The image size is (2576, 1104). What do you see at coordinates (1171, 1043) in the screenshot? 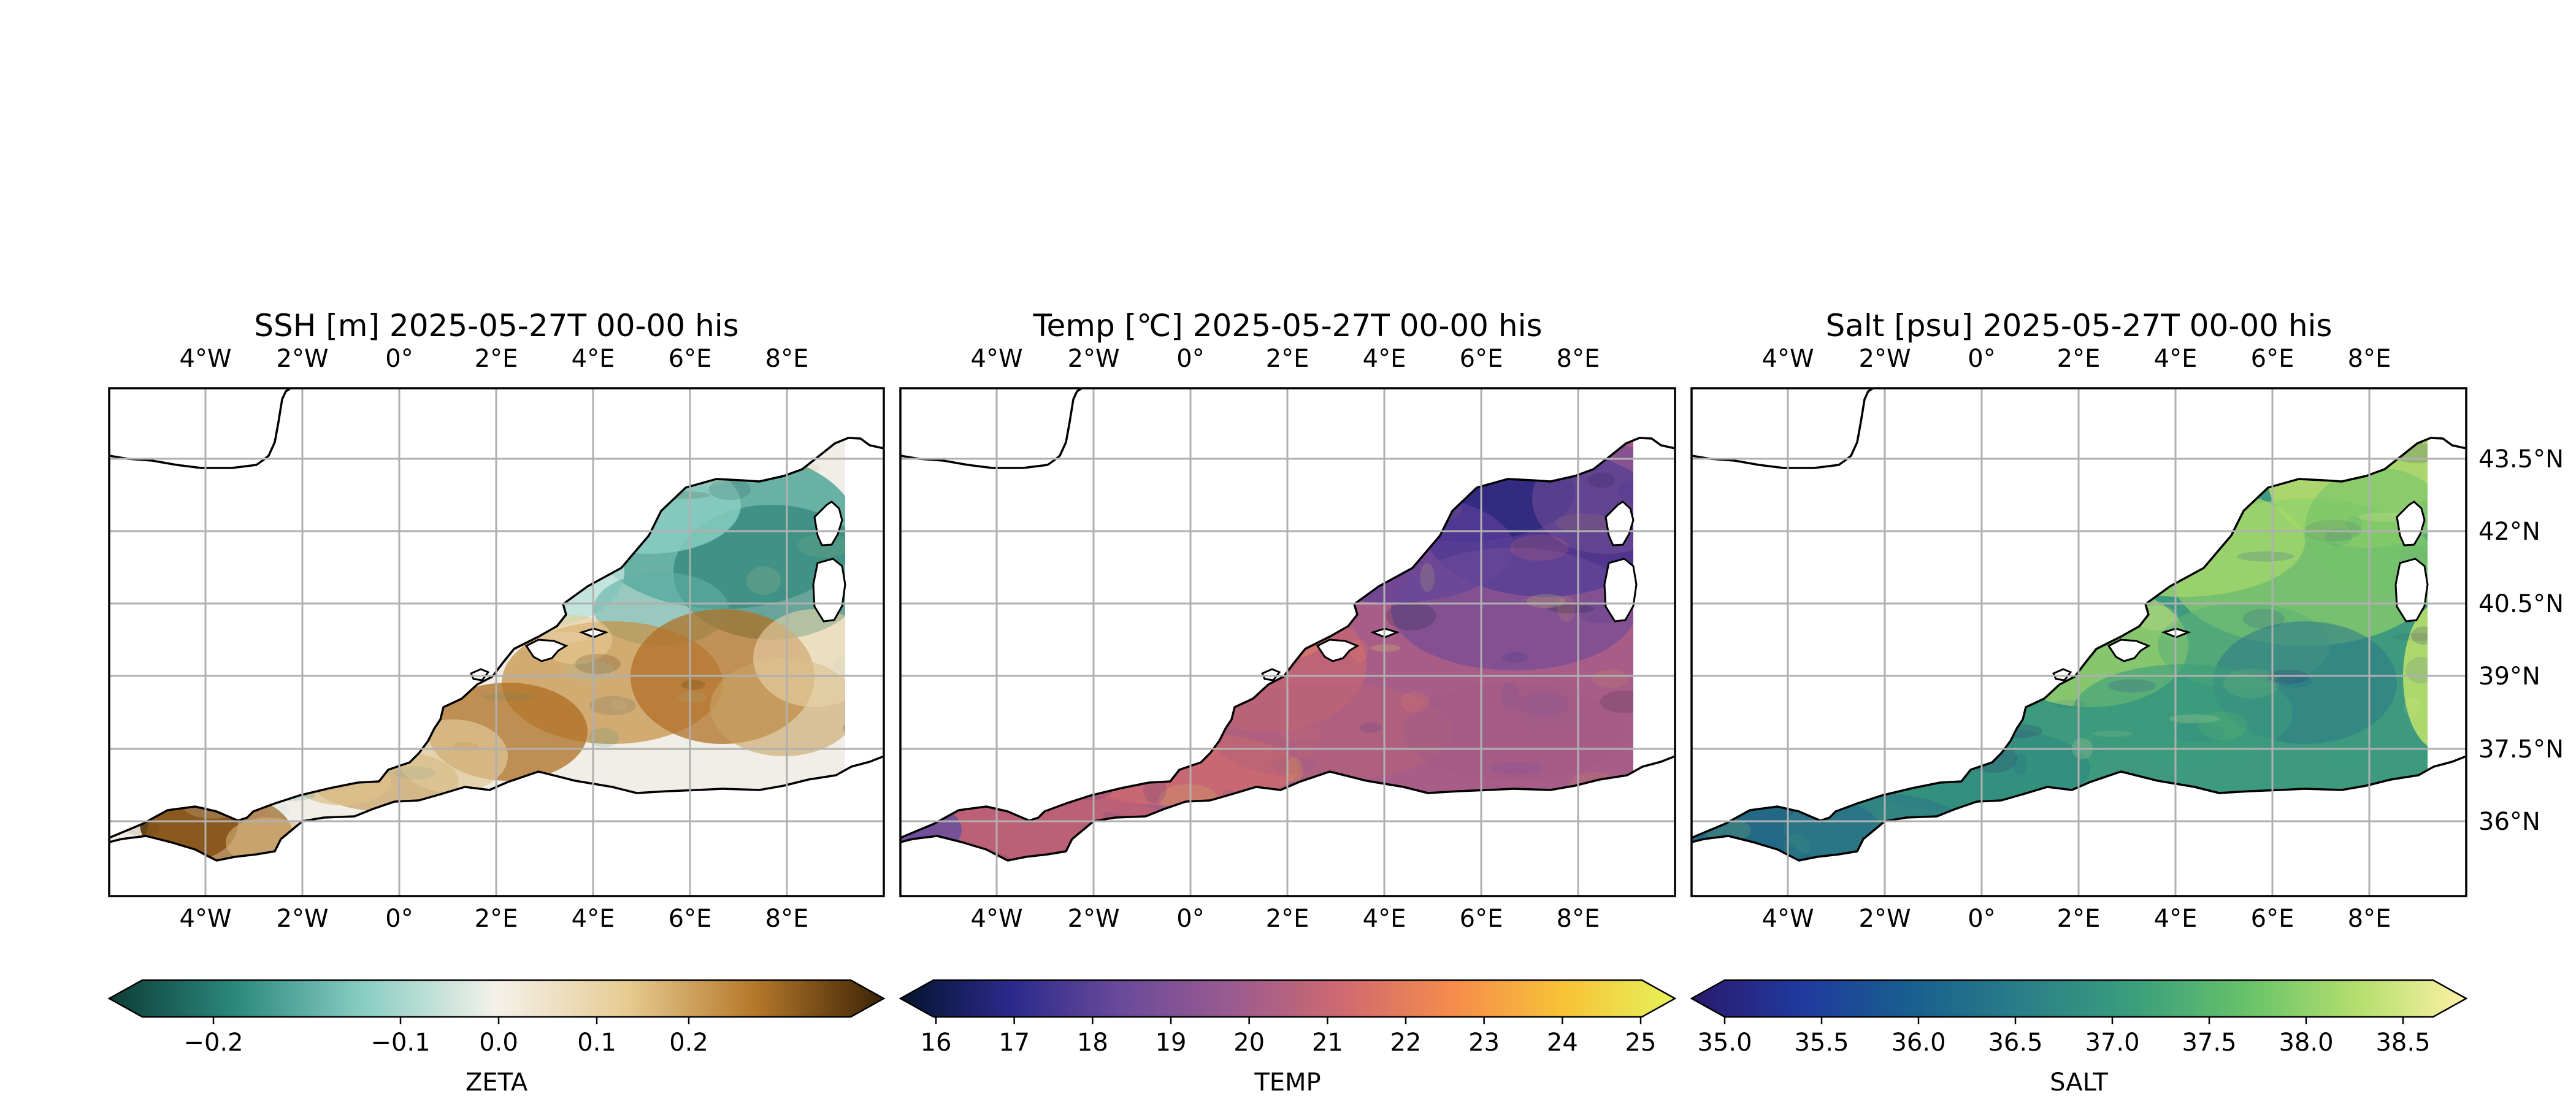
I see `colorbar-tick-label: 19` at bounding box center [1171, 1043].